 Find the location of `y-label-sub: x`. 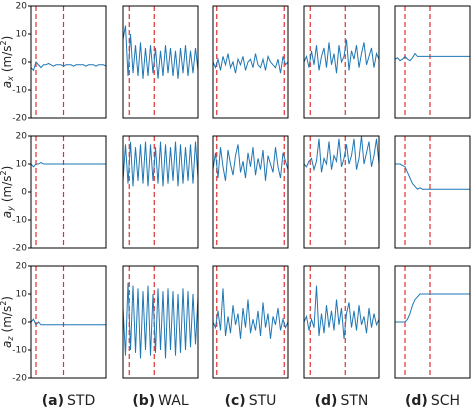

y-label-sub: x is located at coordinates (10, 79).